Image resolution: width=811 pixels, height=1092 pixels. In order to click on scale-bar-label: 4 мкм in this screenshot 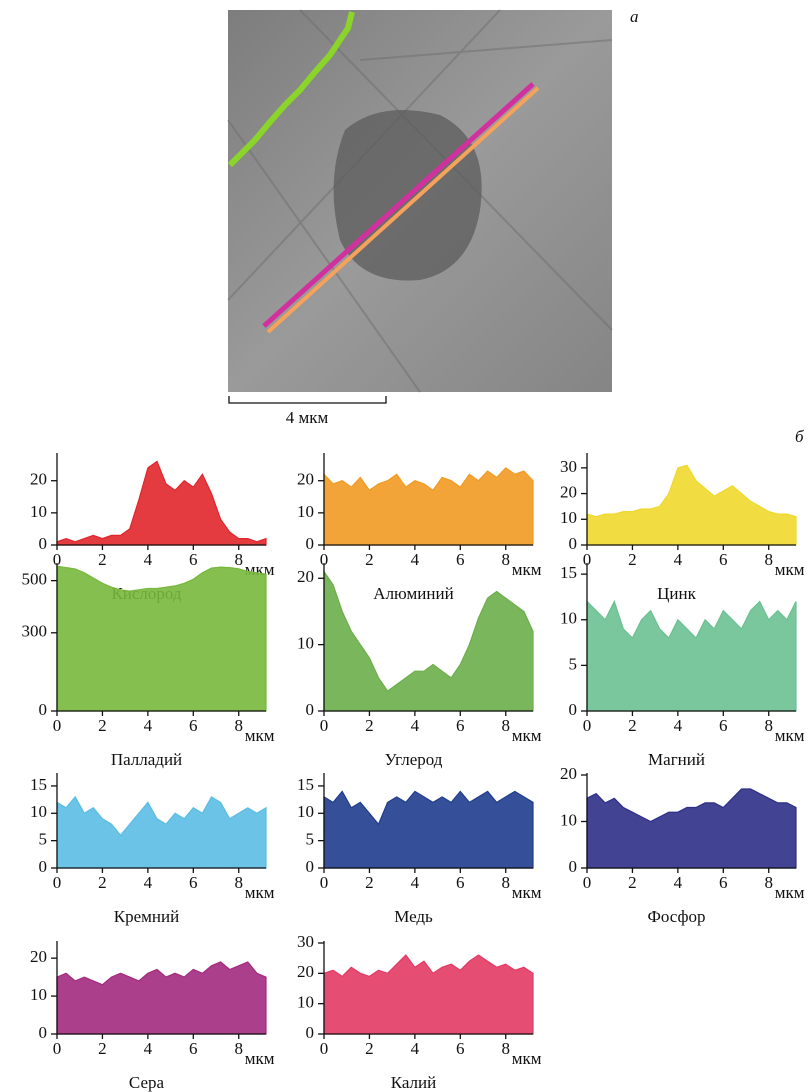, I will do `click(307, 417)`.